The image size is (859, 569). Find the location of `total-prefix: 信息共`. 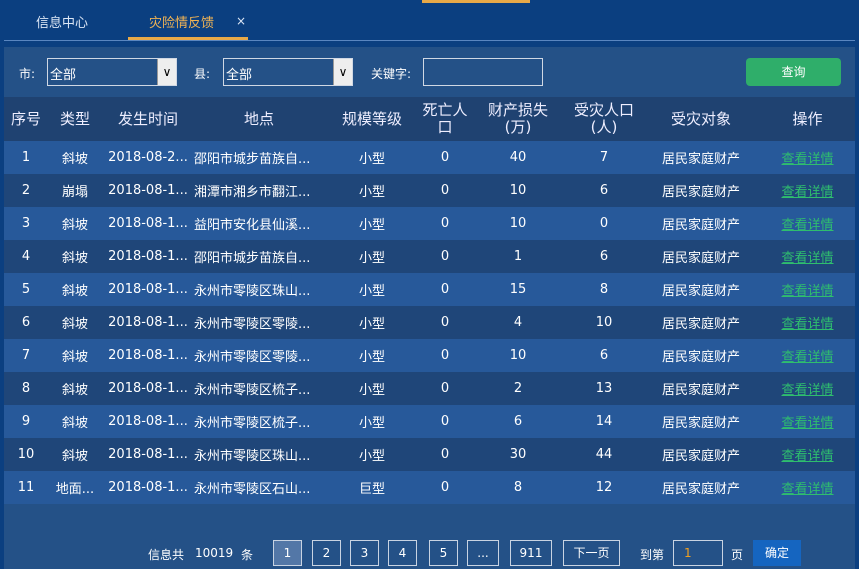

total-prefix: 信息共 is located at coordinates (166, 555).